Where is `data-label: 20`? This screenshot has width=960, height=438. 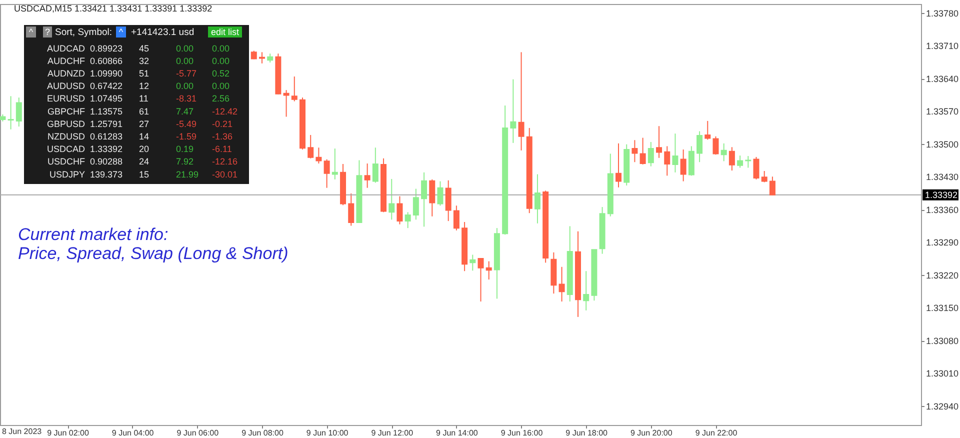 data-label: 20 is located at coordinates (144, 149).